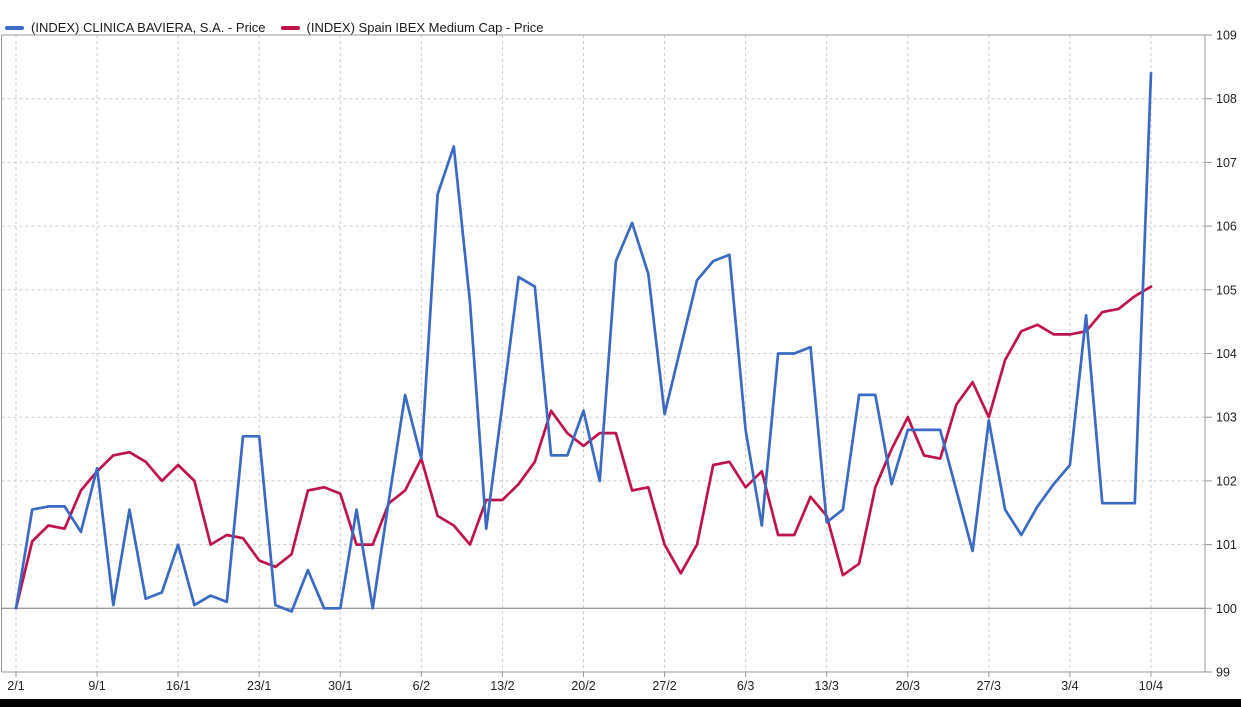 The image size is (1241, 707). I want to click on series1-legend-label: (INDEX) CLINICA BAVIERA, S.A. - Price, so click(148, 27).